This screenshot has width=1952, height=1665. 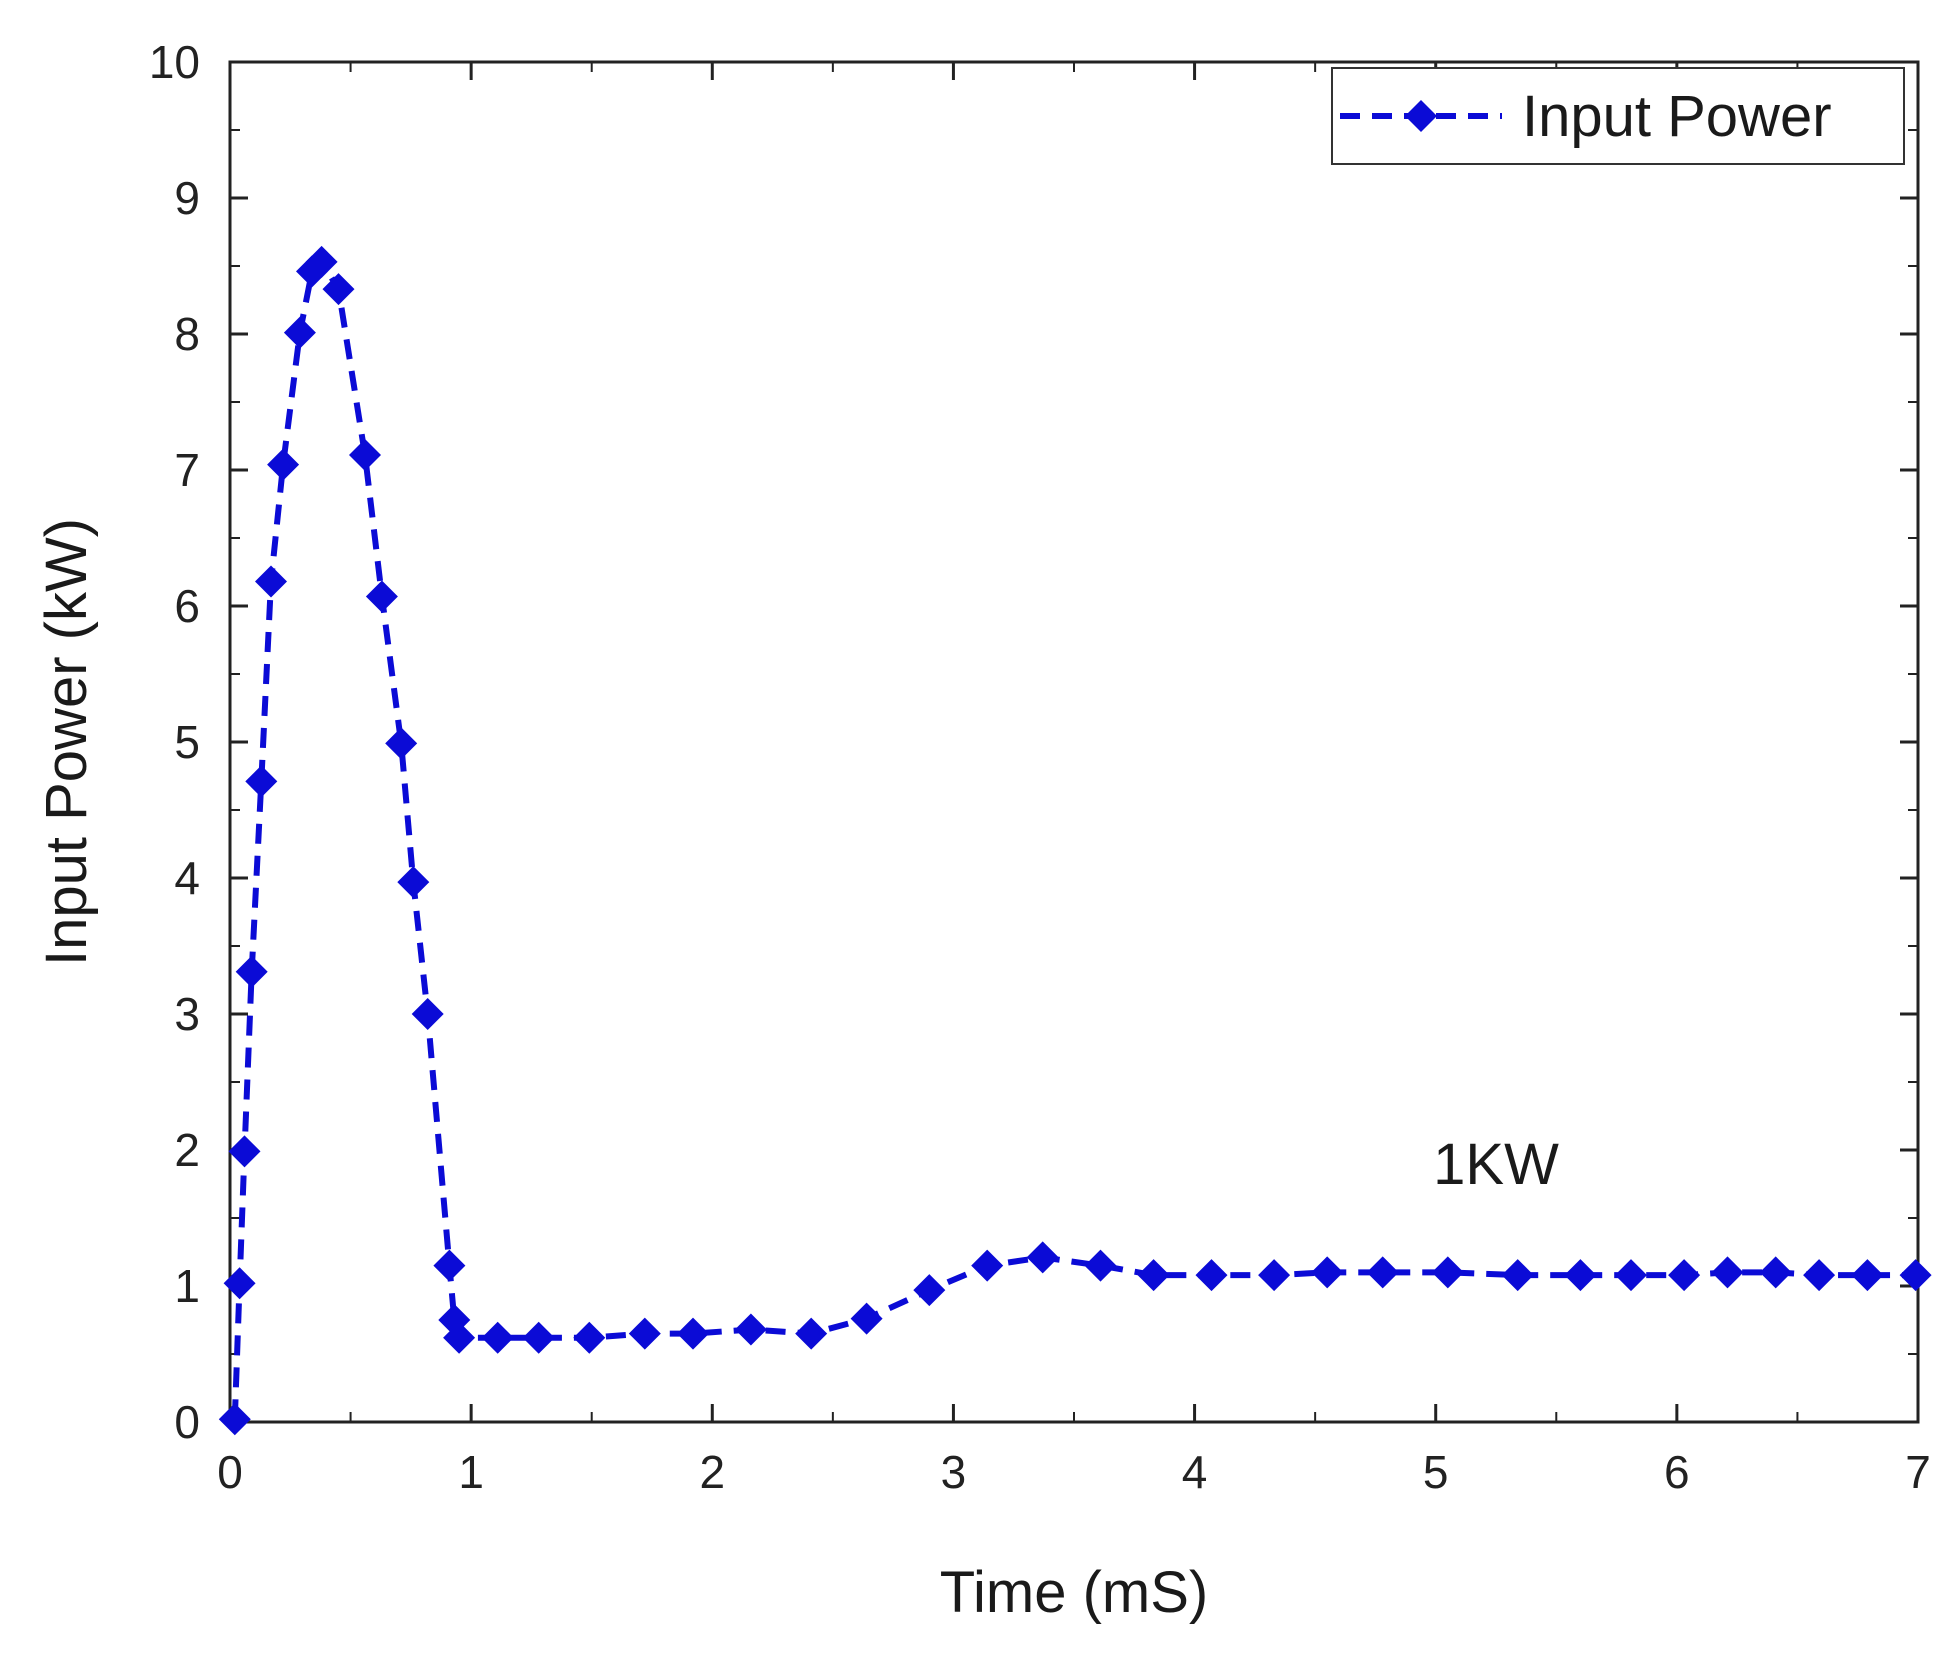 What do you see at coordinates (187, 878) in the screenshot?
I see `y-tick-label: 4` at bounding box center [187, 878].